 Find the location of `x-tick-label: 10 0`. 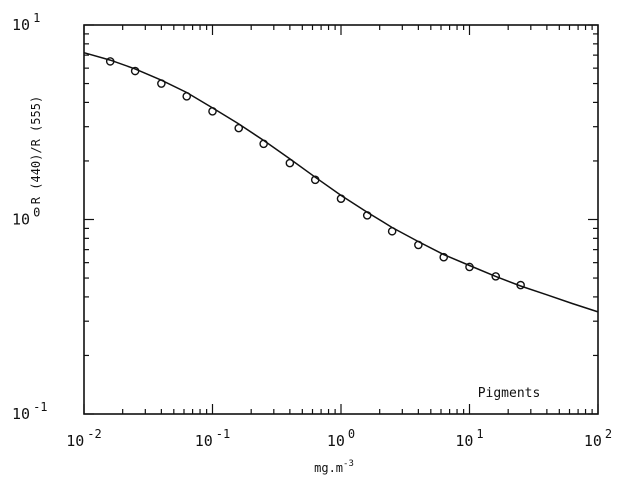

x-tick-label: 10 0 is located at coordinates (341, 438).